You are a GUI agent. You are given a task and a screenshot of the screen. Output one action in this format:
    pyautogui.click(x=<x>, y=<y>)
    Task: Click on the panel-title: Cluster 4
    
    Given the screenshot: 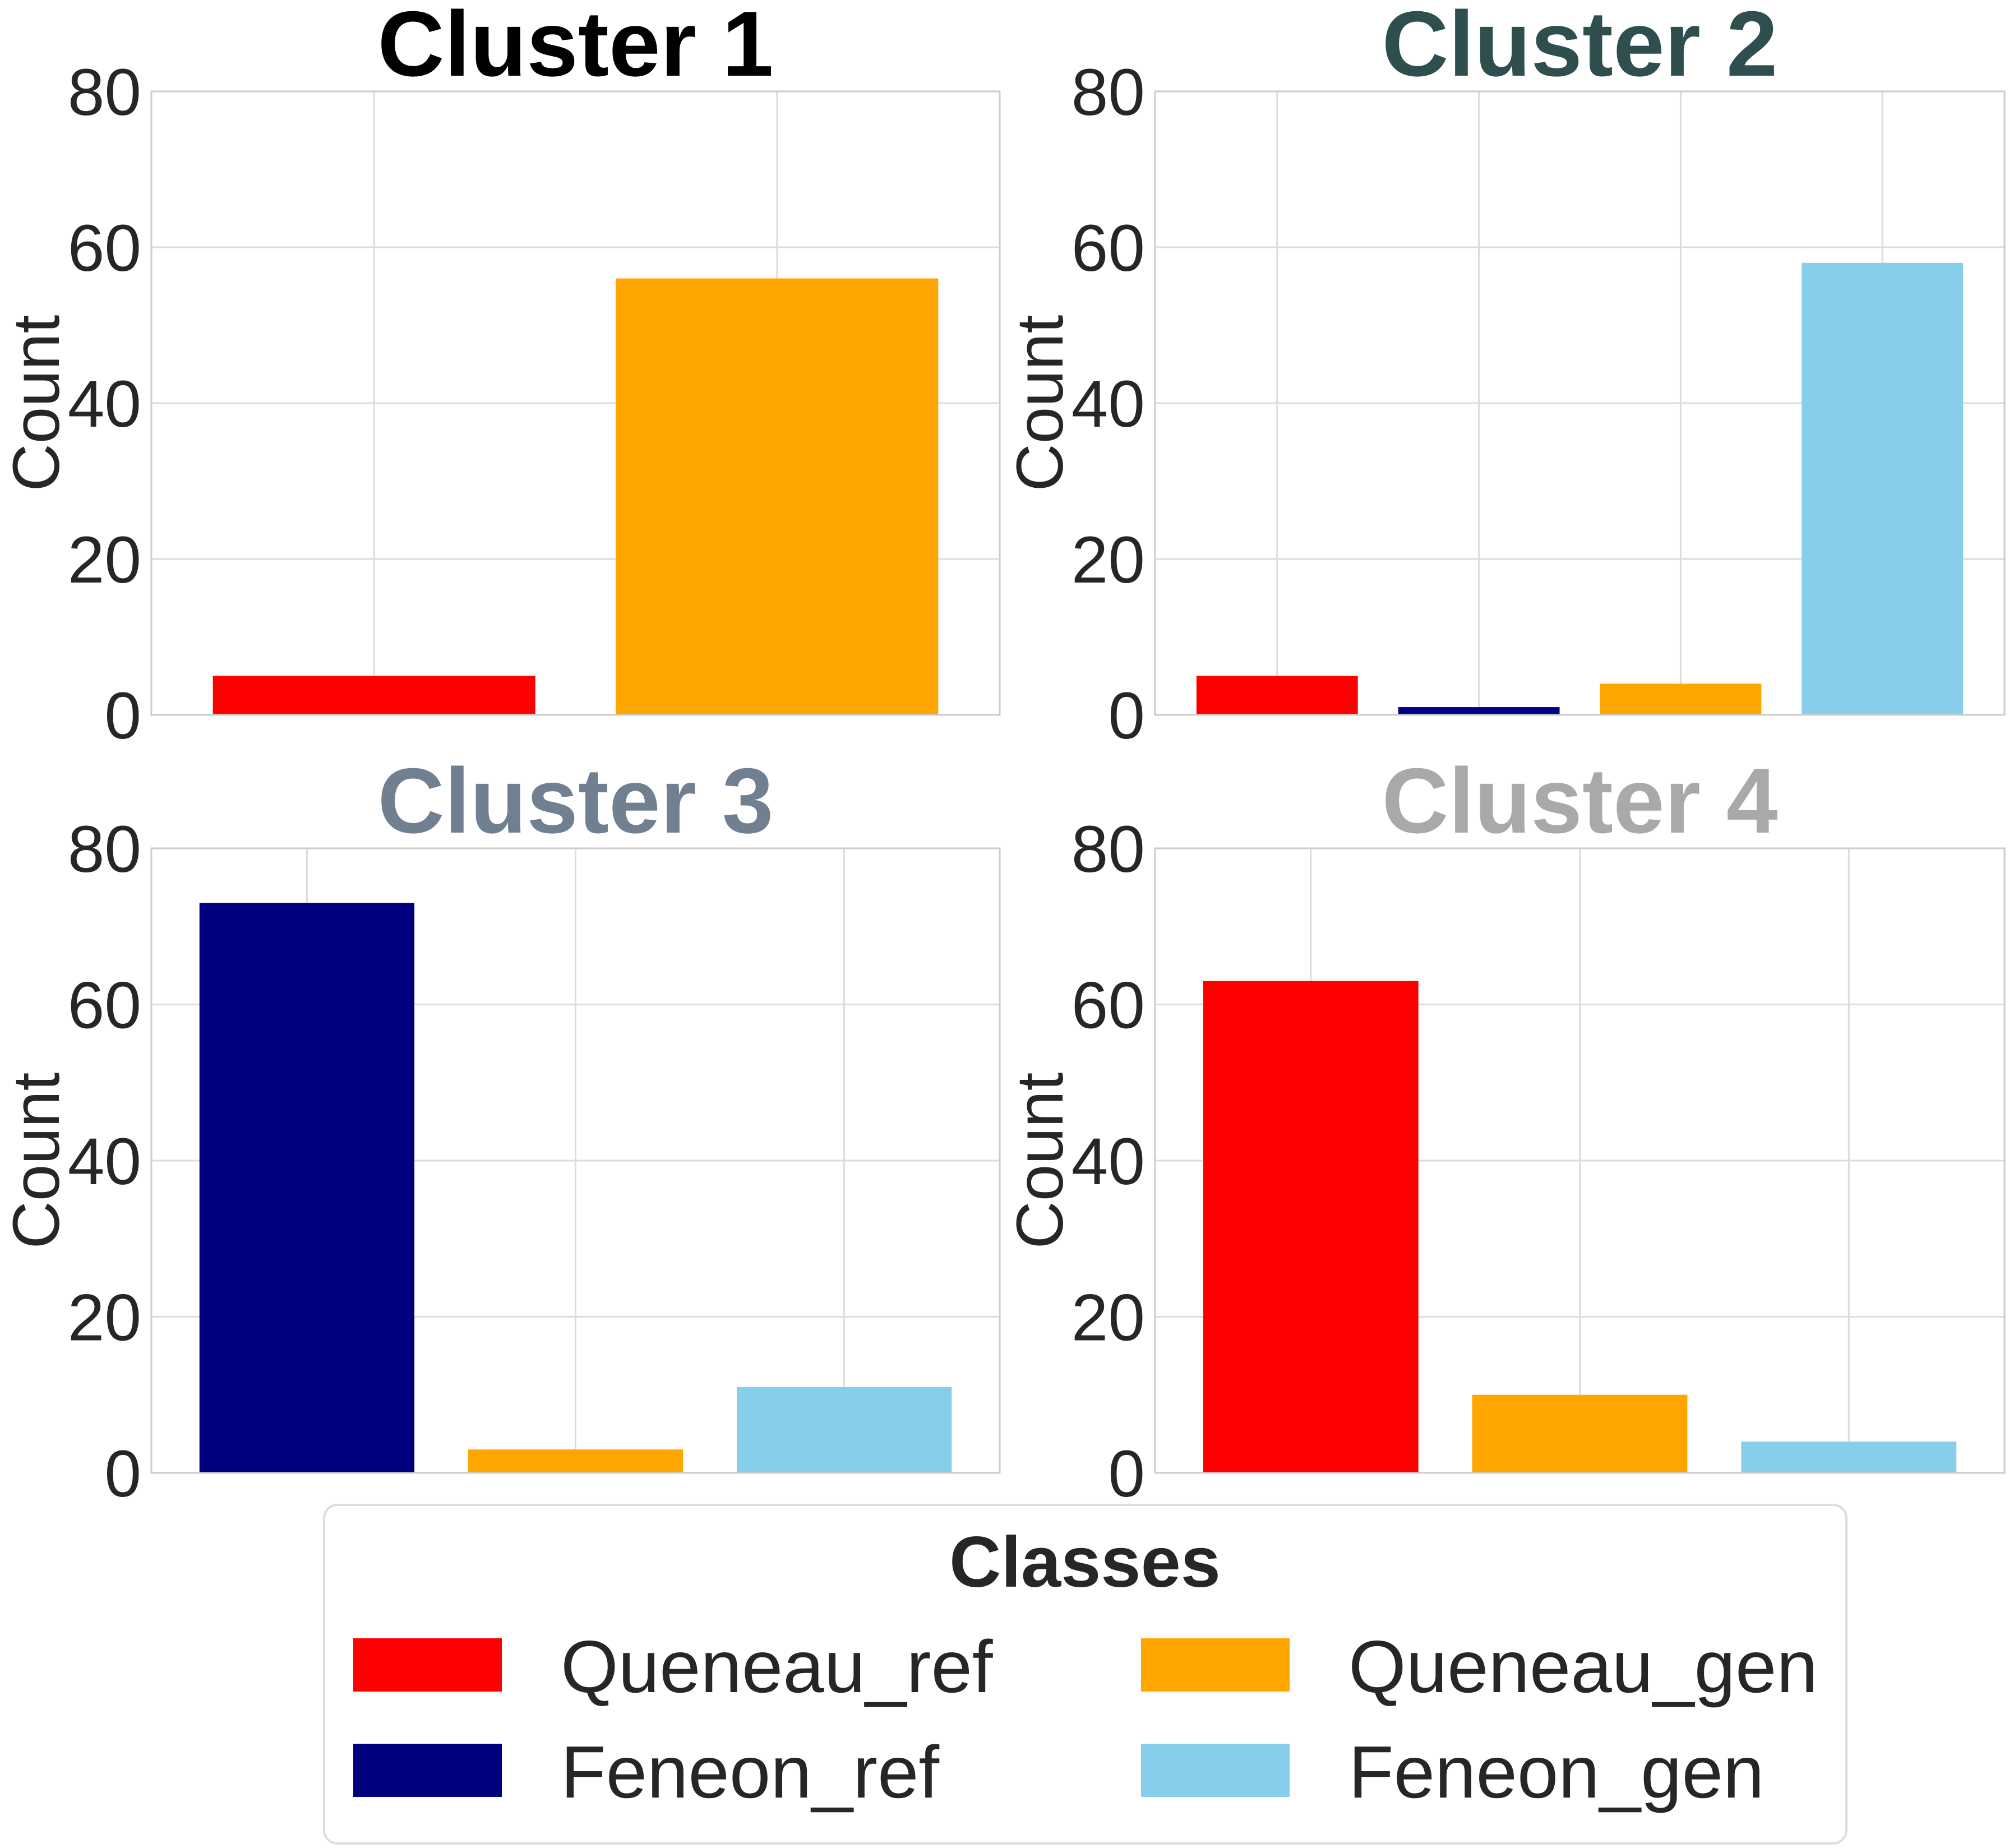 What is the action you would take?
    pyautogui.click(x=1579, y=800)
    